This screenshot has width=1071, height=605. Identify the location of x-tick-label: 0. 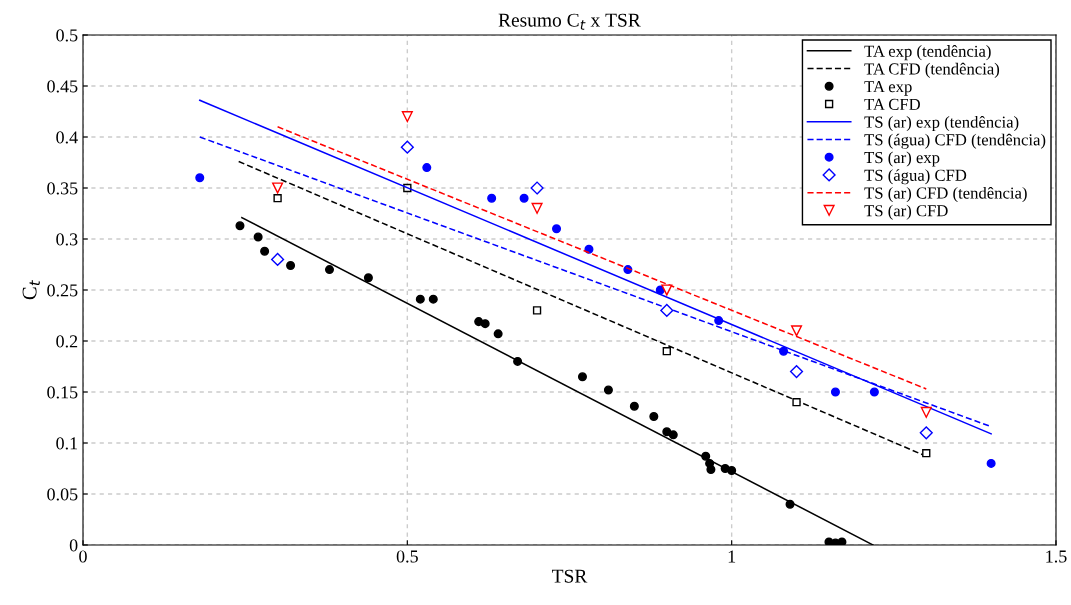
(83, 556).